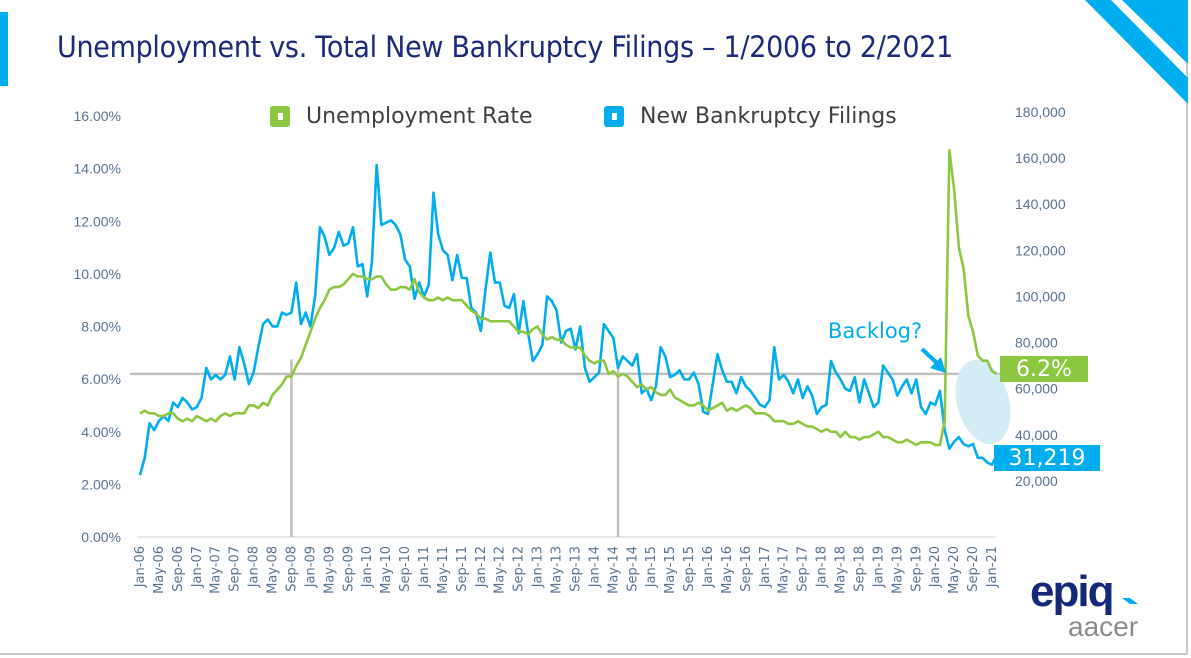 The image size is (1191, 658). I want to click on x-tick-label: May-09, so click(329, 570).